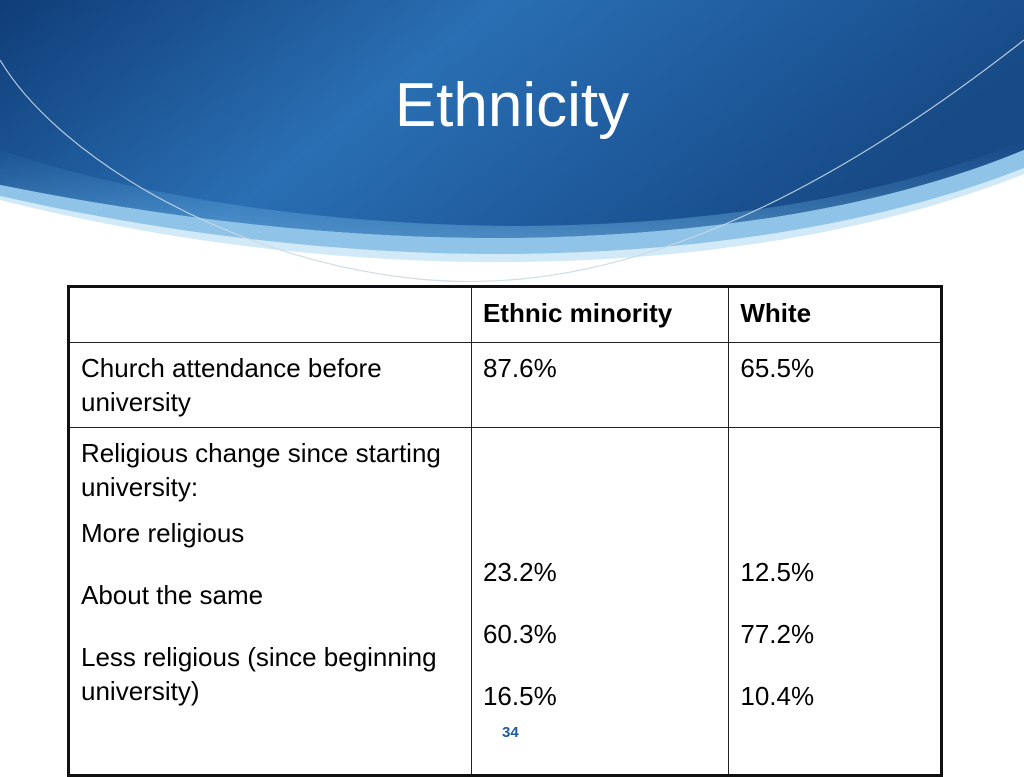 This screenshot has width=1024, height=777. I want to click on value-cell-ethnic-minority: 87.6%, so click(600, 385).